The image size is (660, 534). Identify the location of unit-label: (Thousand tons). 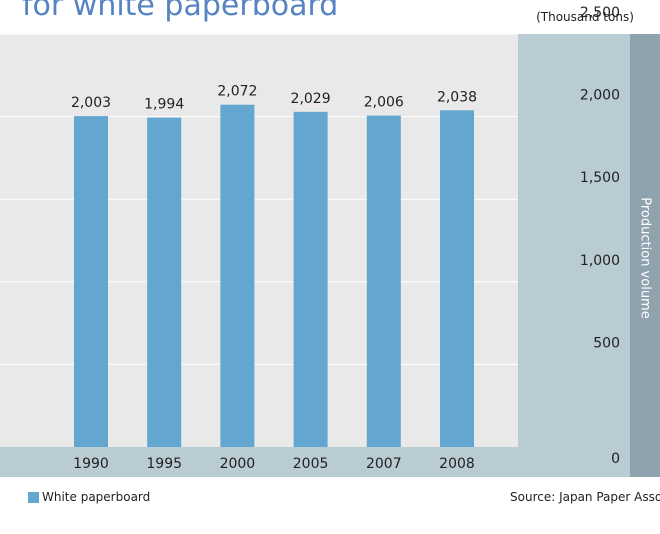
(585, 17).